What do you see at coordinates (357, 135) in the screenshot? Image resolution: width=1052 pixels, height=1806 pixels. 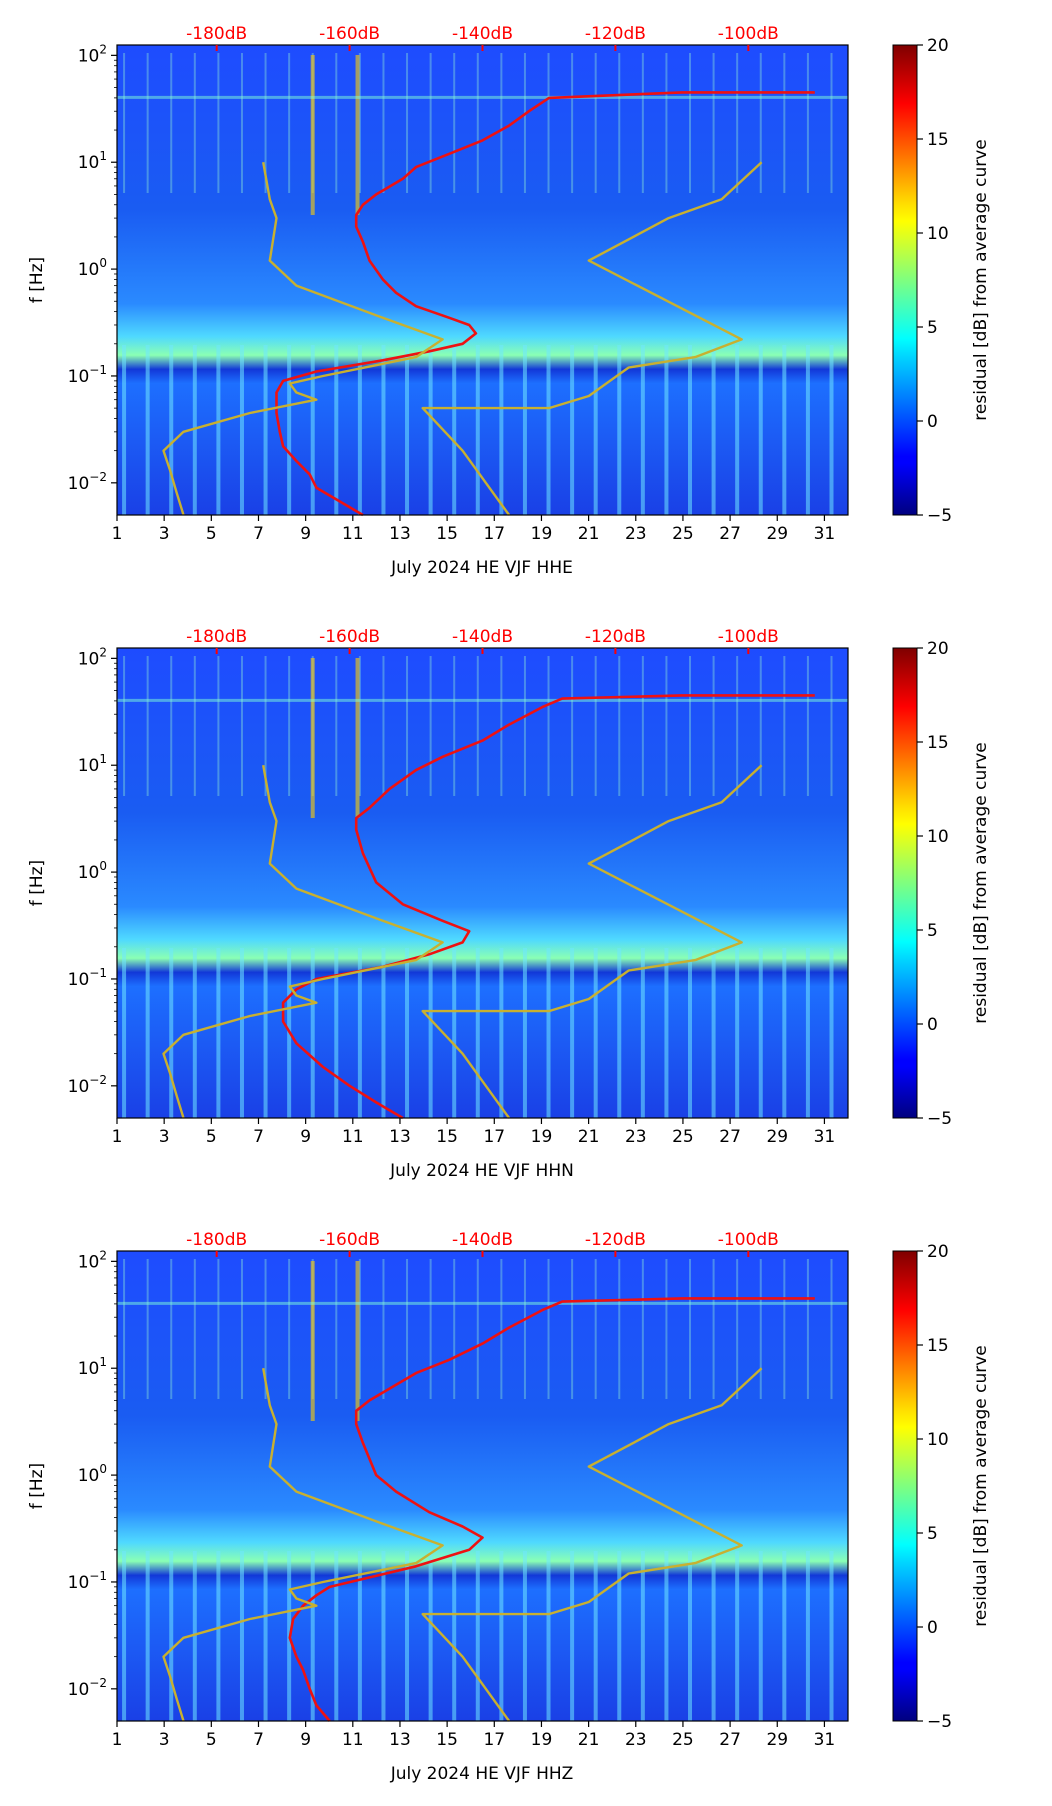 I see `hot-stripe` at bounding box center [357, 135].